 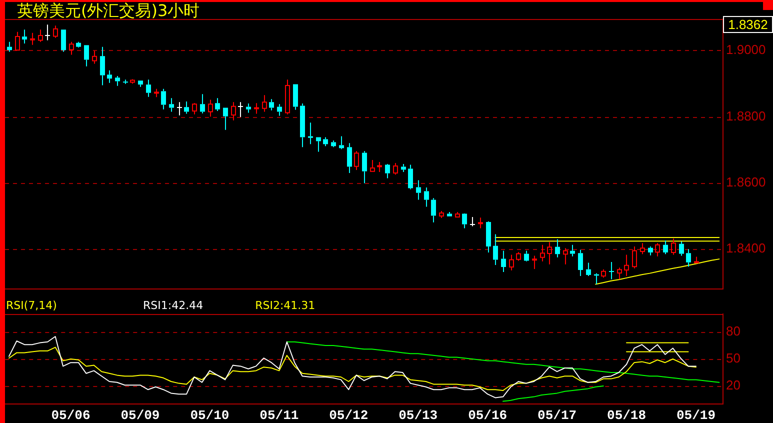 I want to click on y-tick-label: 1.9000, so click(x=746, y=50).